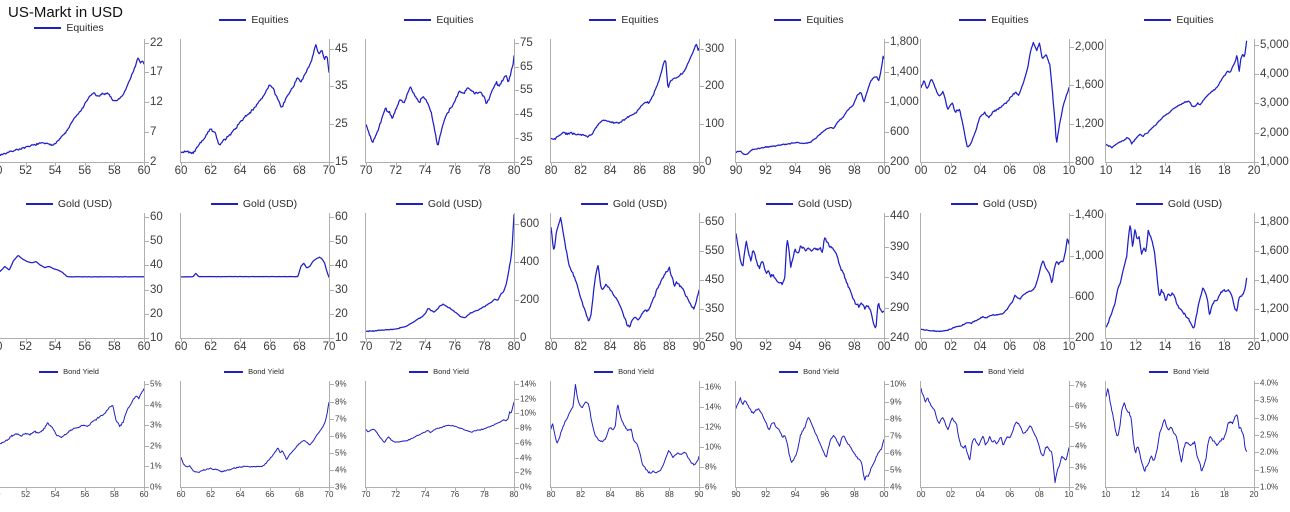 The height and width of the screenshot is (512, 1290). I want to click on x-tick-label: 98, so click(854, 171).